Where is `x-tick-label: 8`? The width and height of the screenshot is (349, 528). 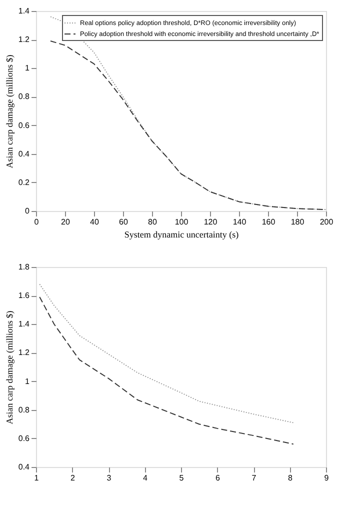 x-tick-label: 8 is located at coordinates (291, 478).